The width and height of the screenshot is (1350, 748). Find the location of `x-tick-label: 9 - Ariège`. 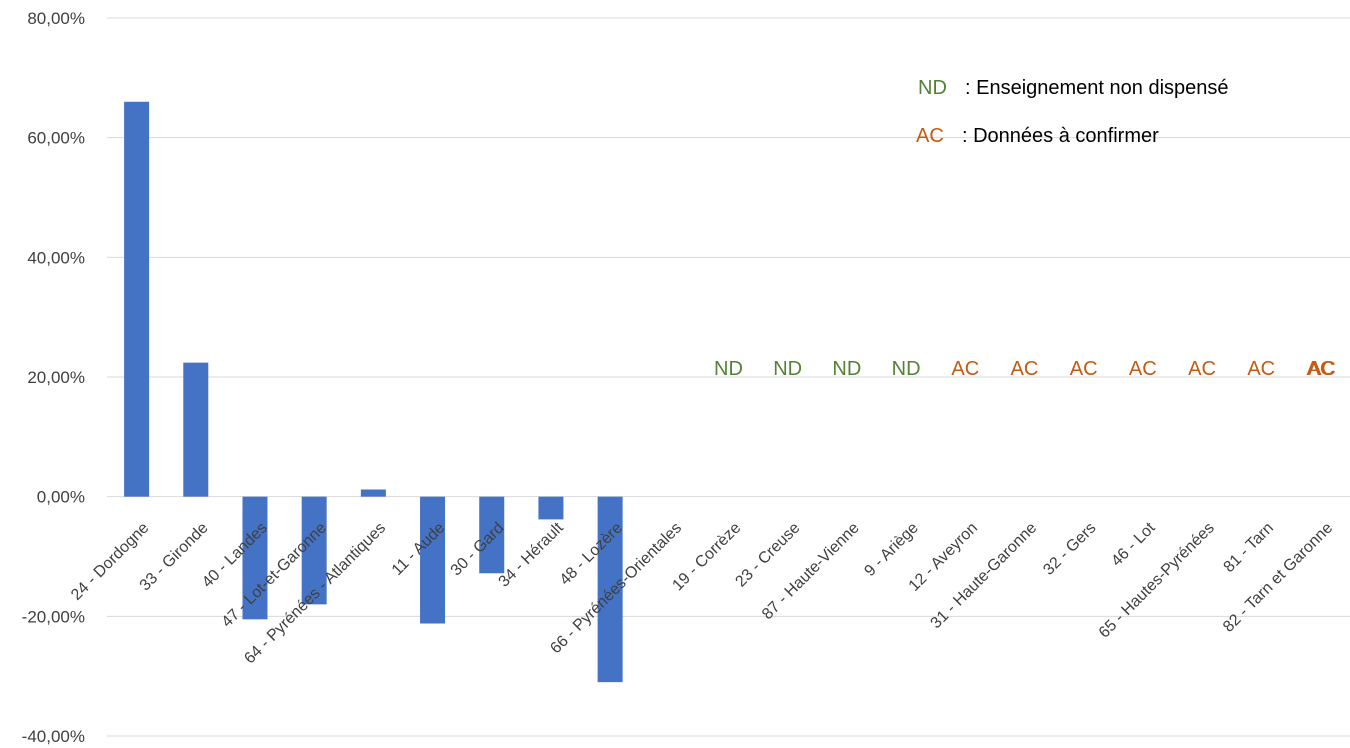

x-tick-label: 9 - Ariège is located at coordinates (891, 549).